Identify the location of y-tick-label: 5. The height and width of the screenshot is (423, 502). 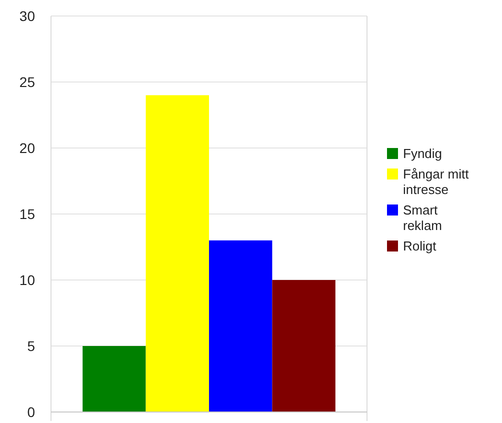
(31, 346).